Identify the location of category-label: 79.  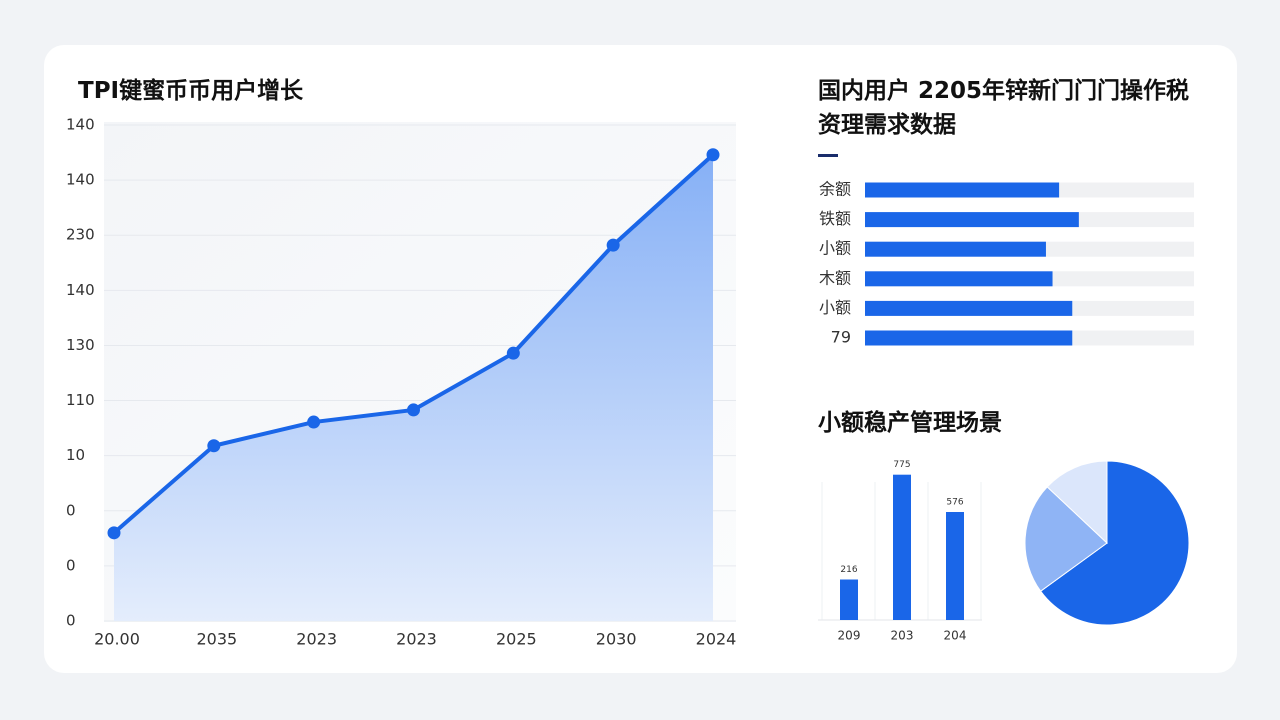
(841, 337).